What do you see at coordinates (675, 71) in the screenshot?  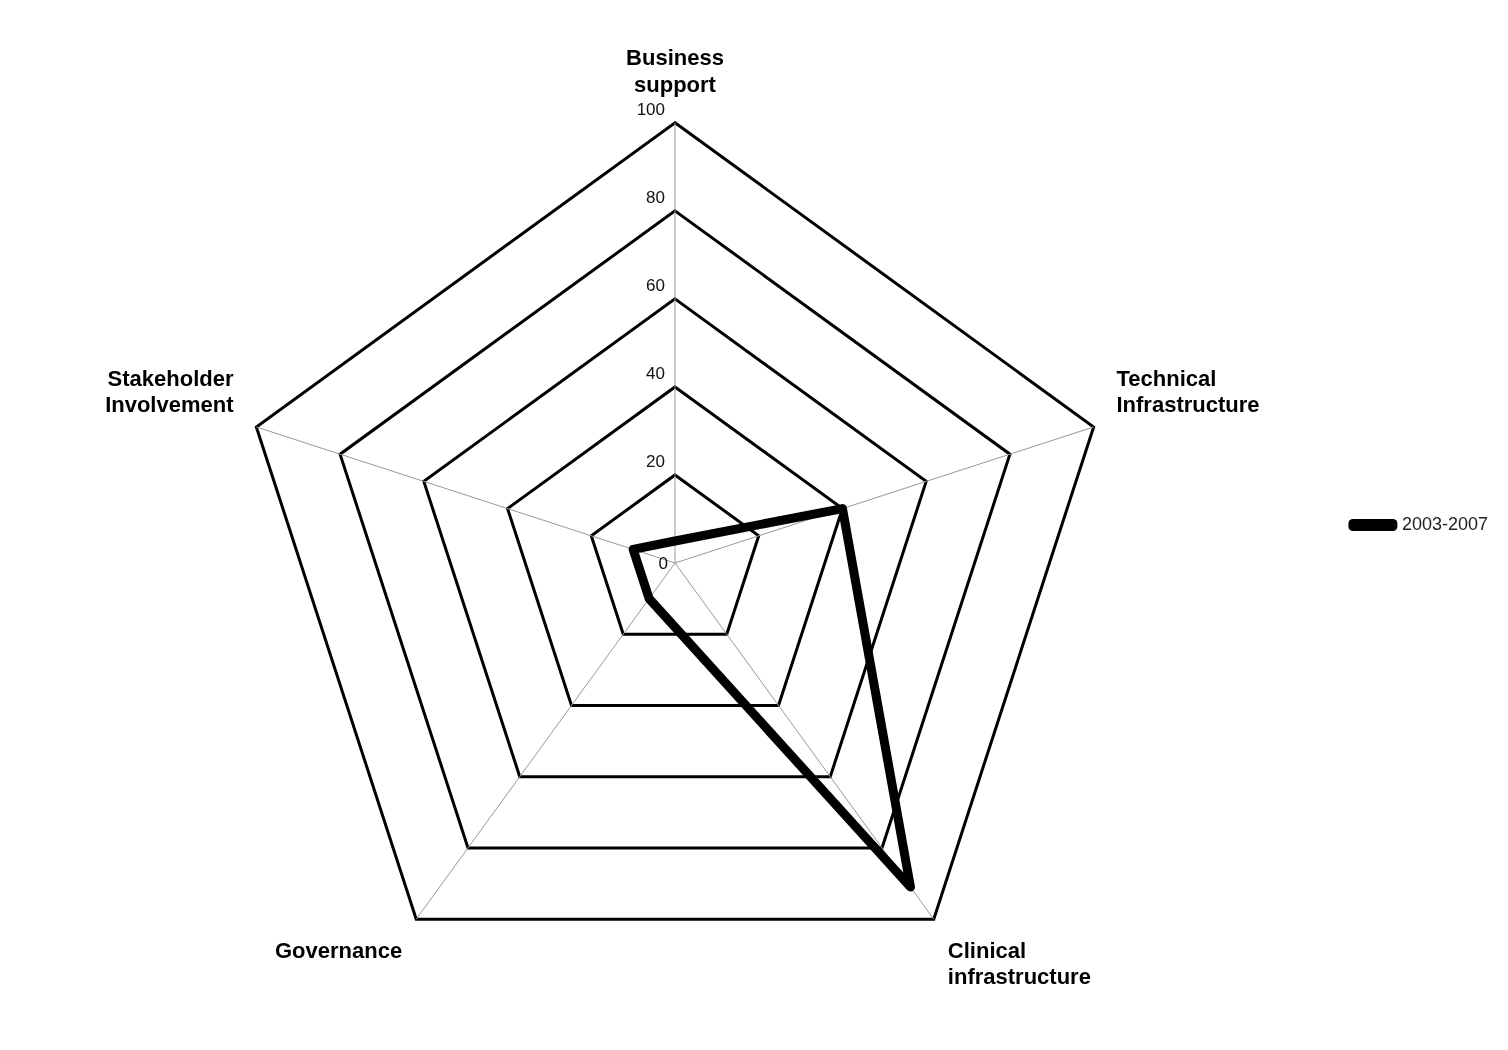 I see `spoke-label: Business support` at bounding box center [675, 71].